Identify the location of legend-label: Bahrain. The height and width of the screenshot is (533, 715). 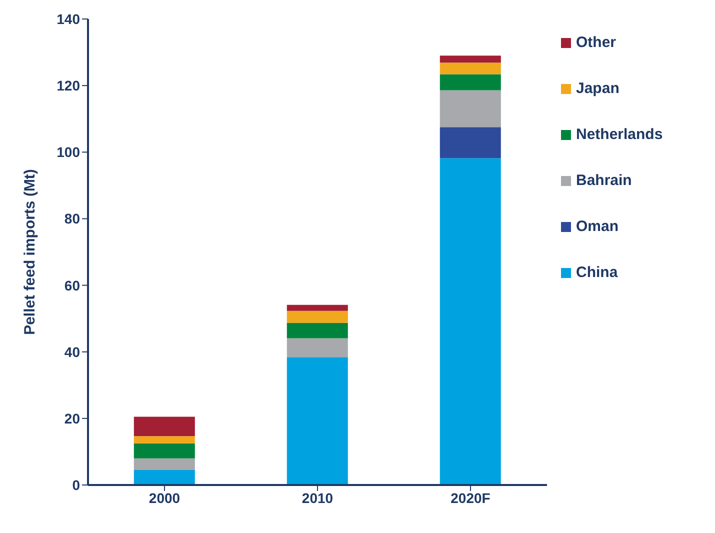
(604, 180).